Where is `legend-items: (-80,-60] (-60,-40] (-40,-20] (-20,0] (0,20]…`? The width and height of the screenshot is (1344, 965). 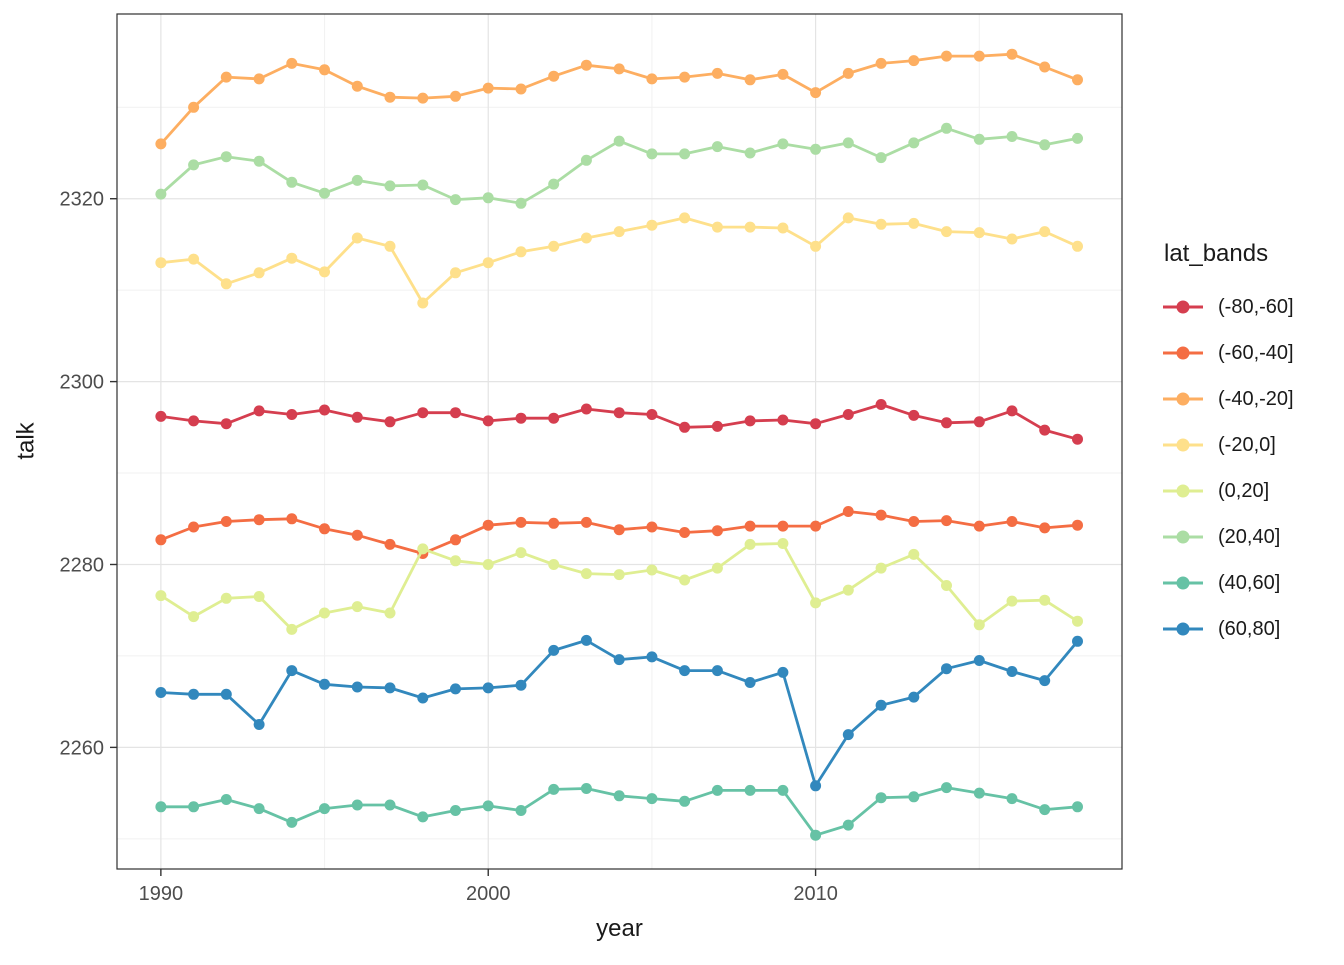
legend-items: (-80,-60] (-60,-40] (-40,-20] (-20,0] (0,20]… is located at coordinates (1252, 468).